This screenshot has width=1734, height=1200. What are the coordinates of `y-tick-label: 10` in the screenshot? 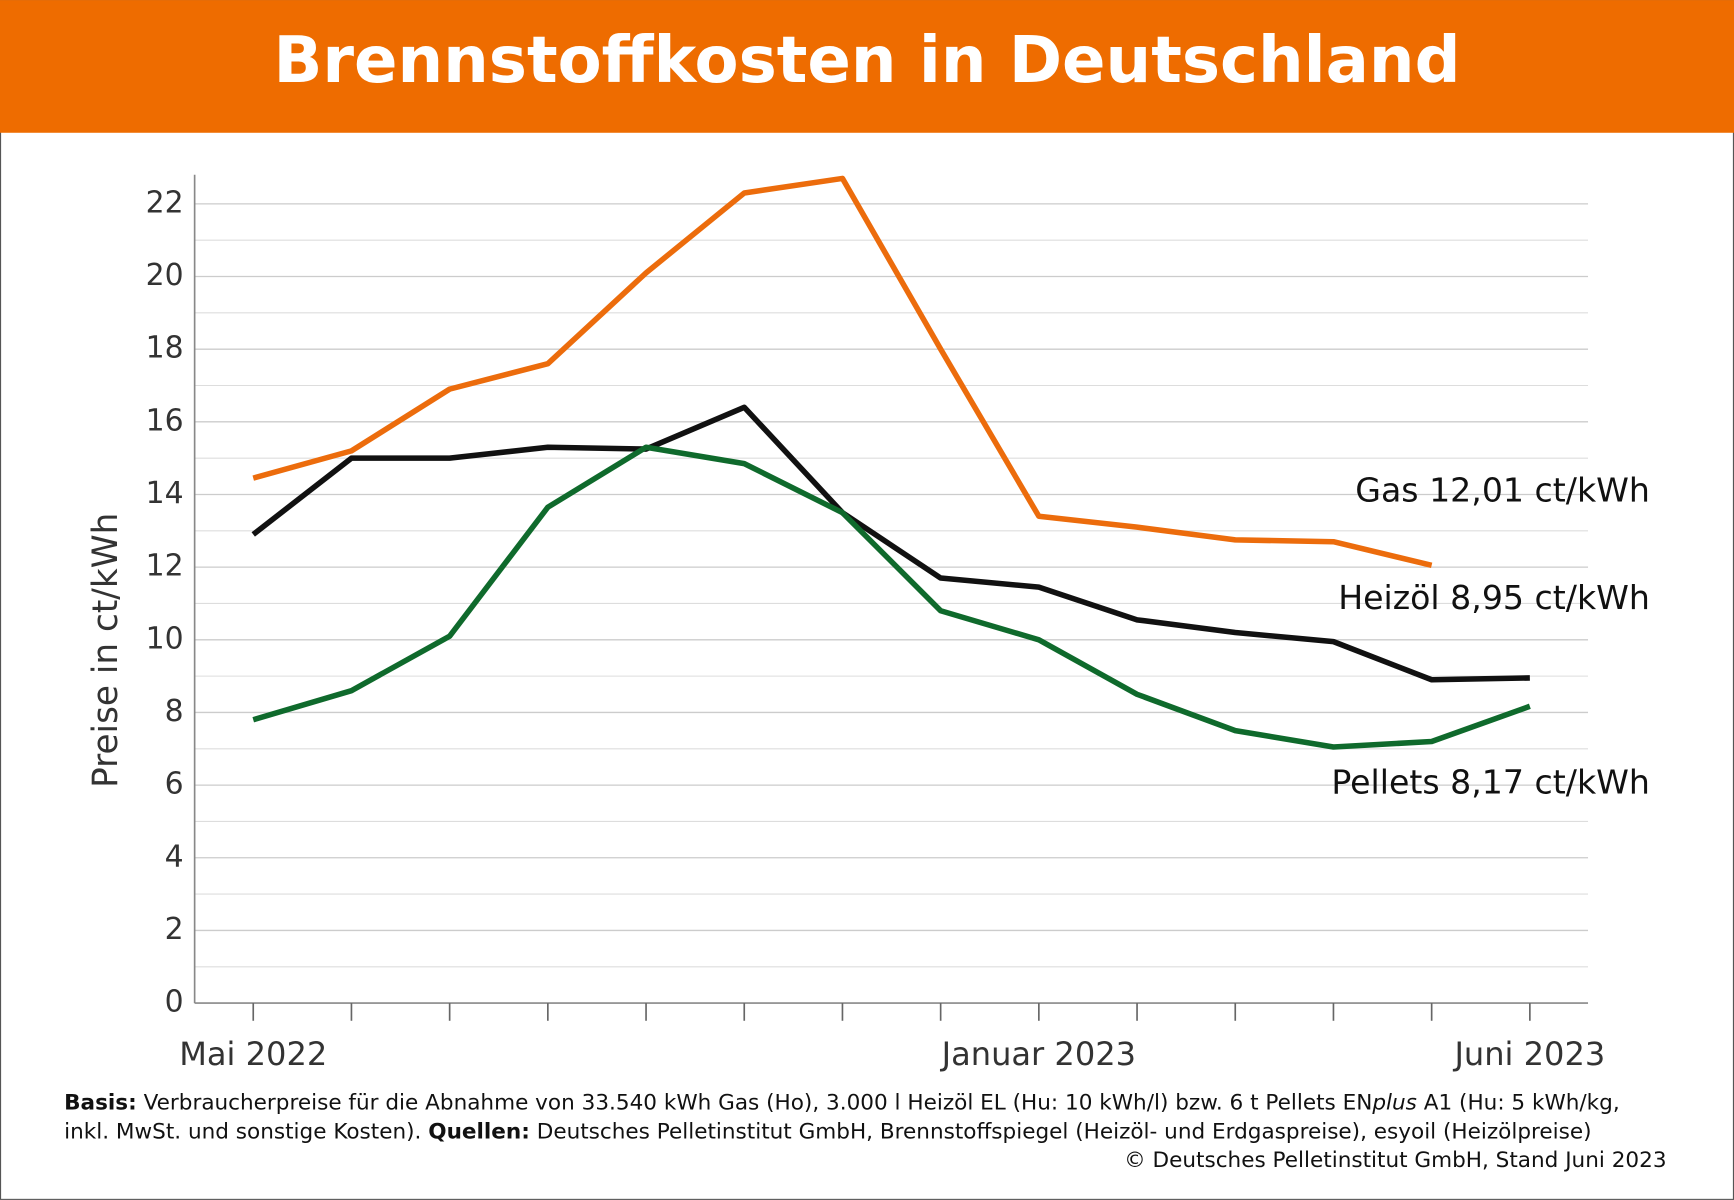 It's located at (165, 638).